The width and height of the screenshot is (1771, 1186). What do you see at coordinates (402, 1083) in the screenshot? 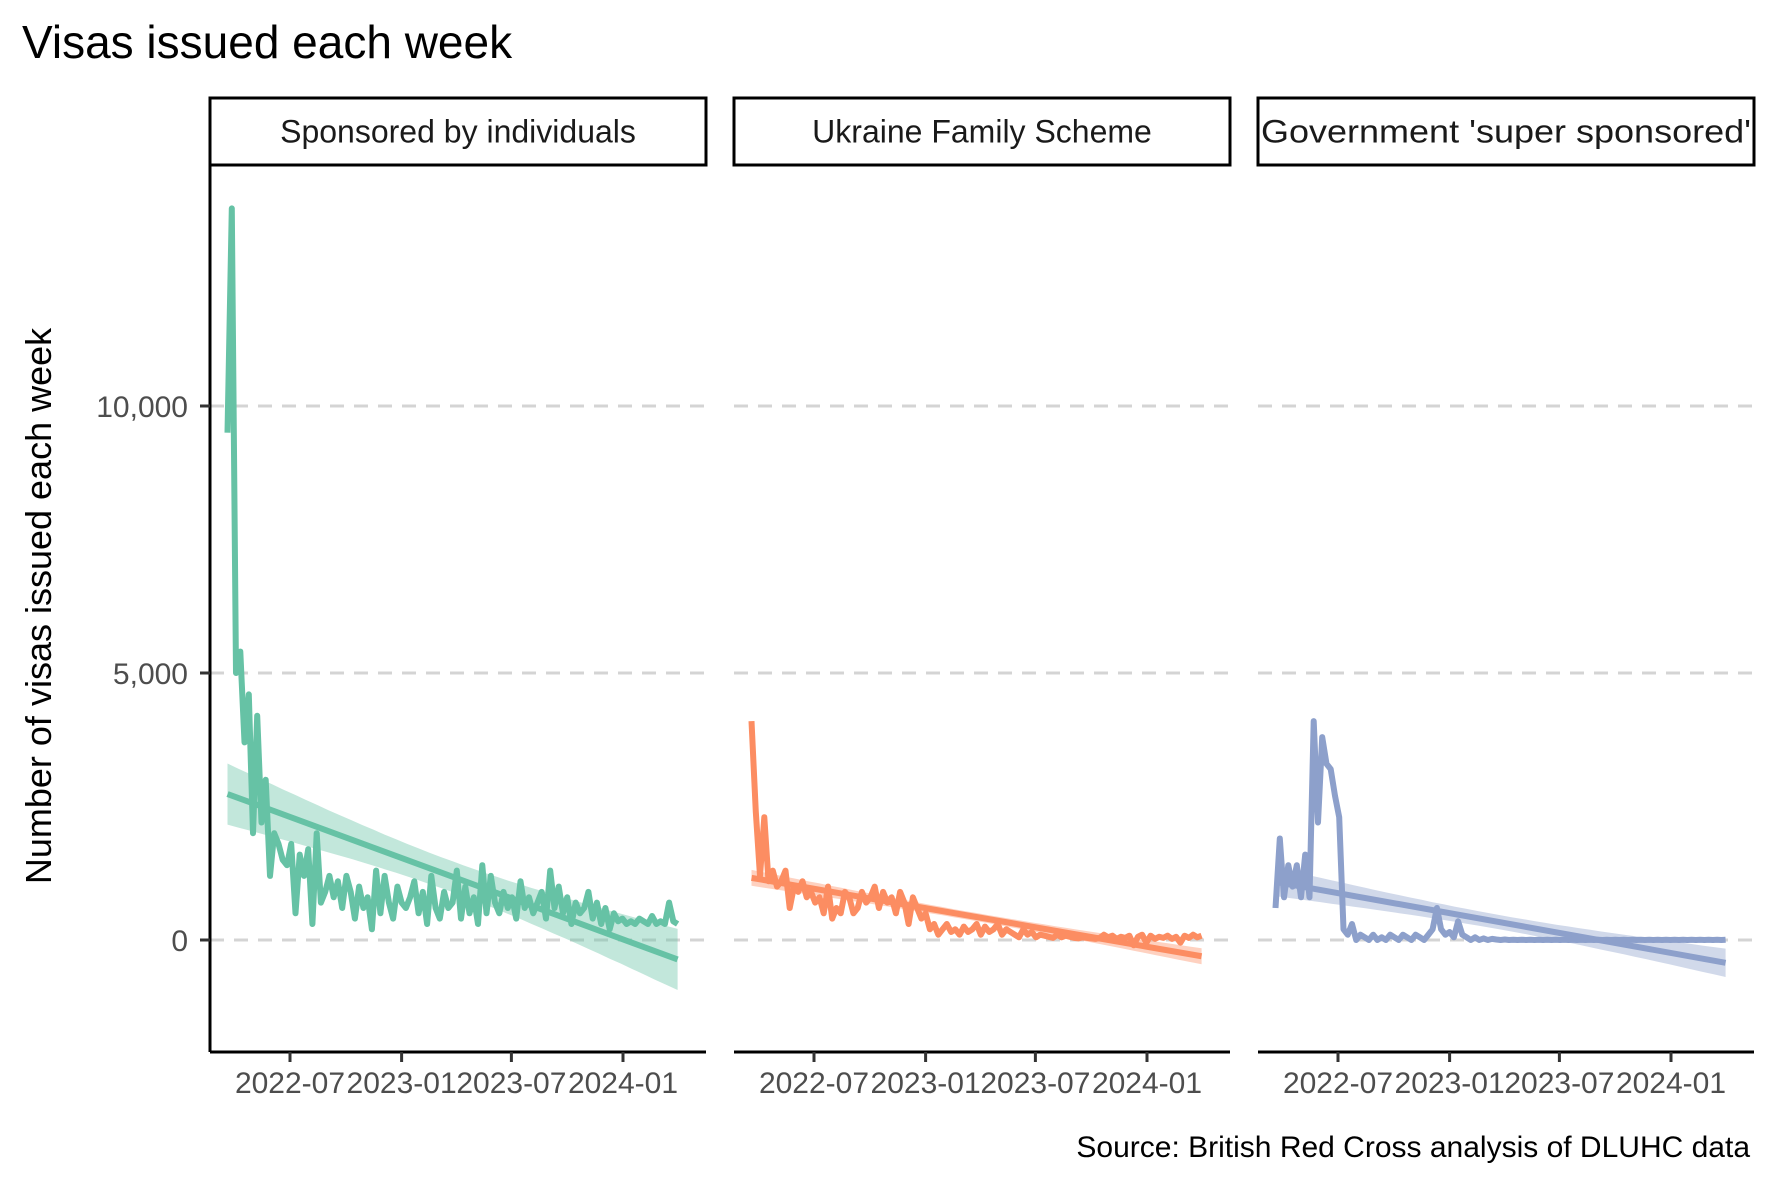
I see `x-tick-label-1-2: 2023-01` at bounding box center [402, 1083].